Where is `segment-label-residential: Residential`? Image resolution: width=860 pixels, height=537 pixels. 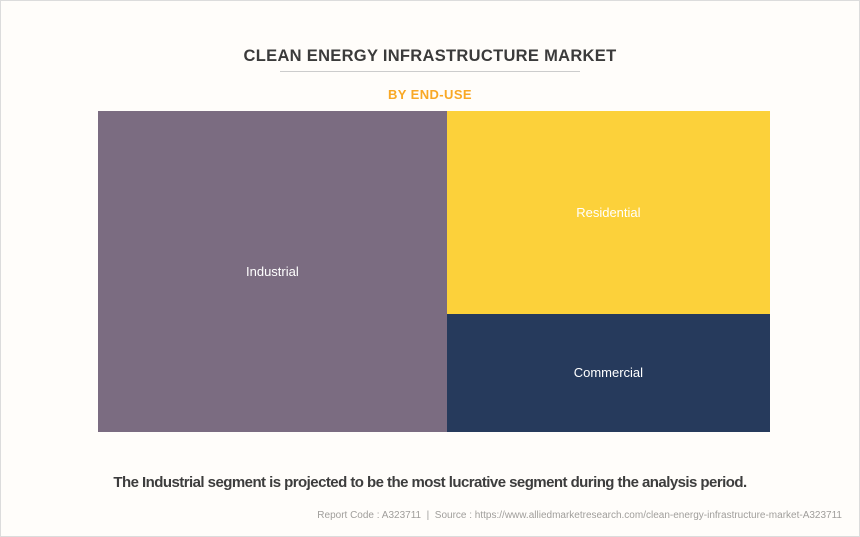
segment-label-residential: Residential is located at coordinates (608, 212).